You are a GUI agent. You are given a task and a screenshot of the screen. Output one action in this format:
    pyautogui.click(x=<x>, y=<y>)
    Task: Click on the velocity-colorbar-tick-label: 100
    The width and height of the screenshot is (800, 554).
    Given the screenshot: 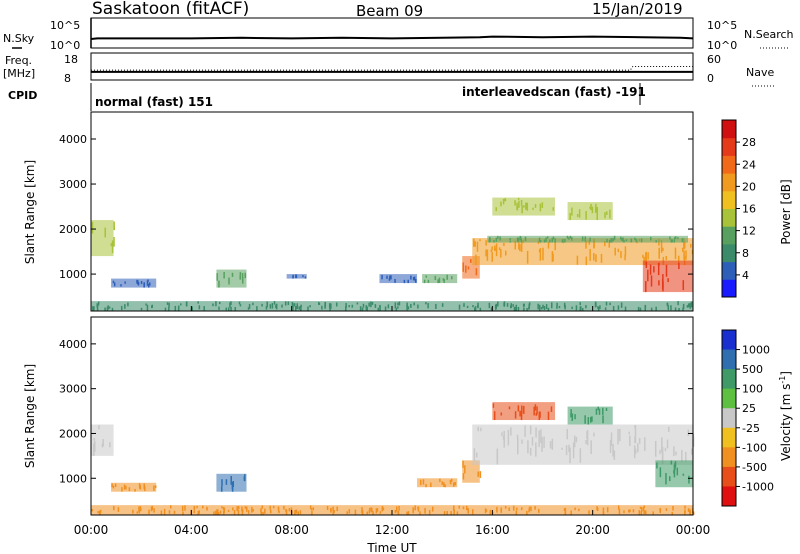 What is the action you would take?
    pyautogui.click(x=752, y=389)
    